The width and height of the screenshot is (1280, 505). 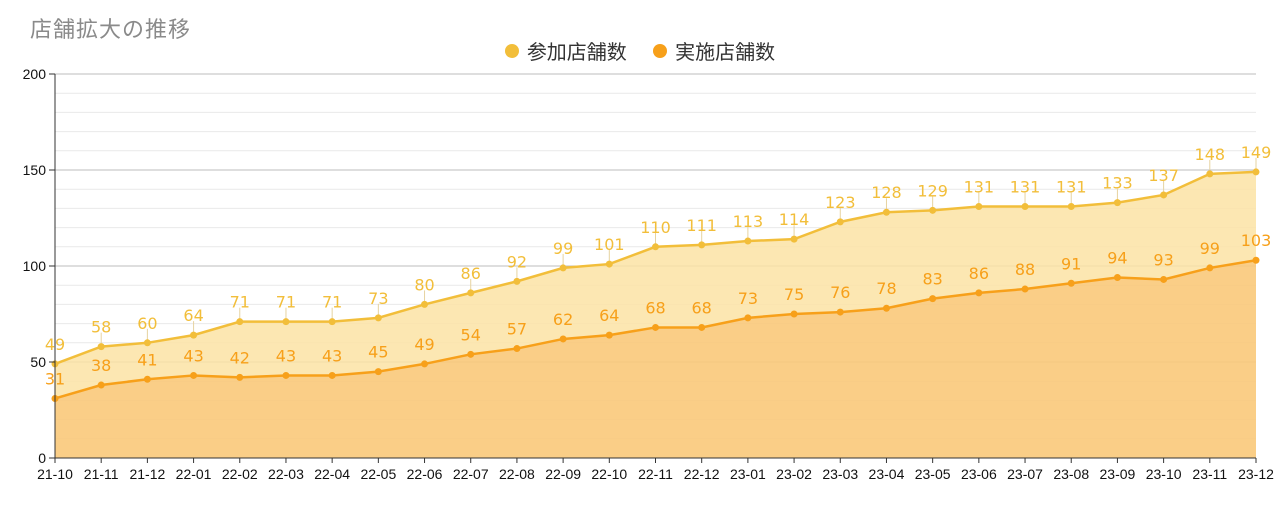 I want to click on label-participating: 111, so click(x=701, y=225).